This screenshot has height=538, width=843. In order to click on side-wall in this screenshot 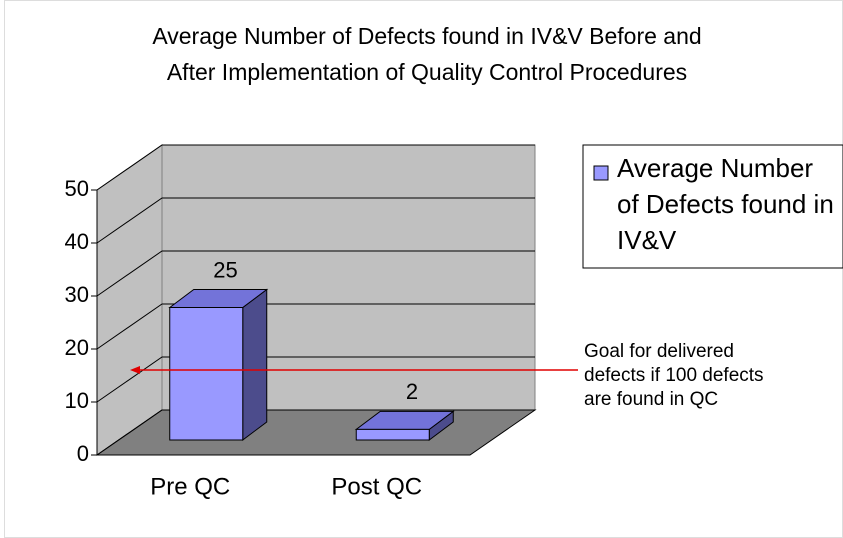, I will do `click(129, 300)`.